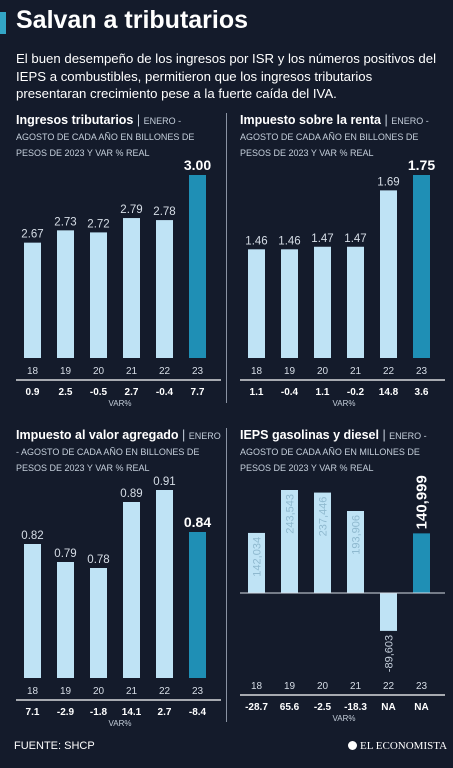 Image resolution: width=453 pixels, height=768 pixels. What do you see at coordinates (33, 392) in the screenshot?
I see `var-value: 0.9` at bounding box center [33, 392].